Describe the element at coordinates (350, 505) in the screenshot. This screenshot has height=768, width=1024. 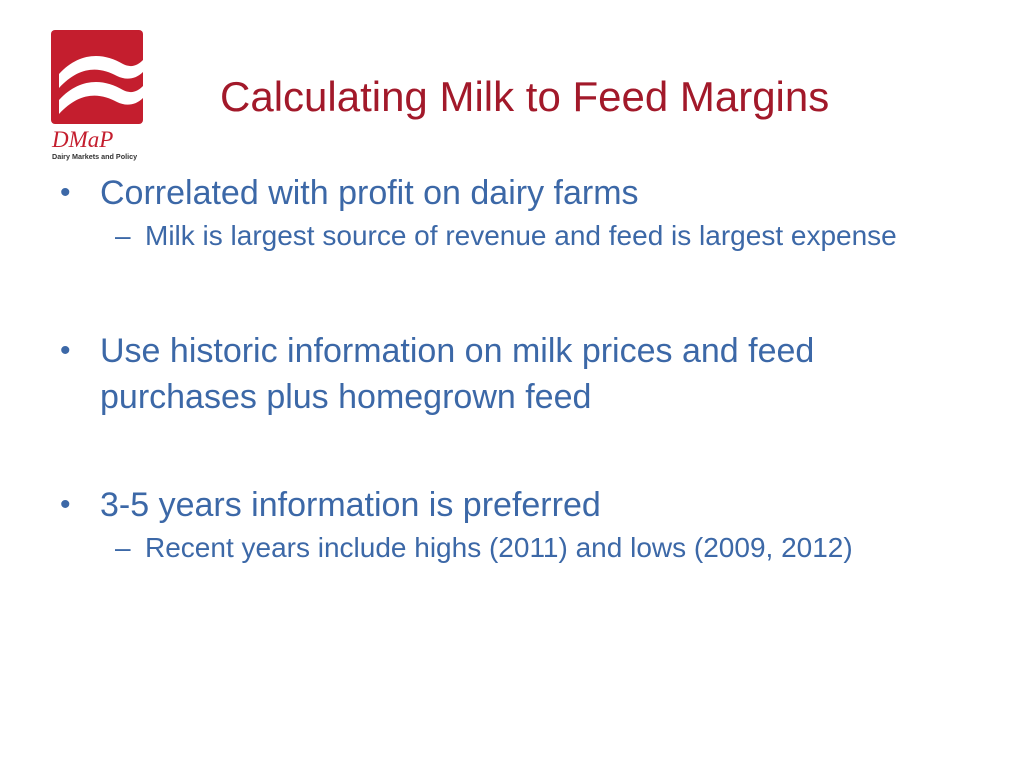
I see `bullet-text: 3-5 years information is preferred` at that location.